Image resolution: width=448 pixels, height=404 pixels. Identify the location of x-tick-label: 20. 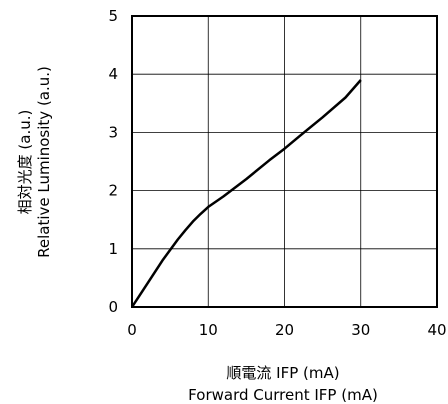
(284, 330).